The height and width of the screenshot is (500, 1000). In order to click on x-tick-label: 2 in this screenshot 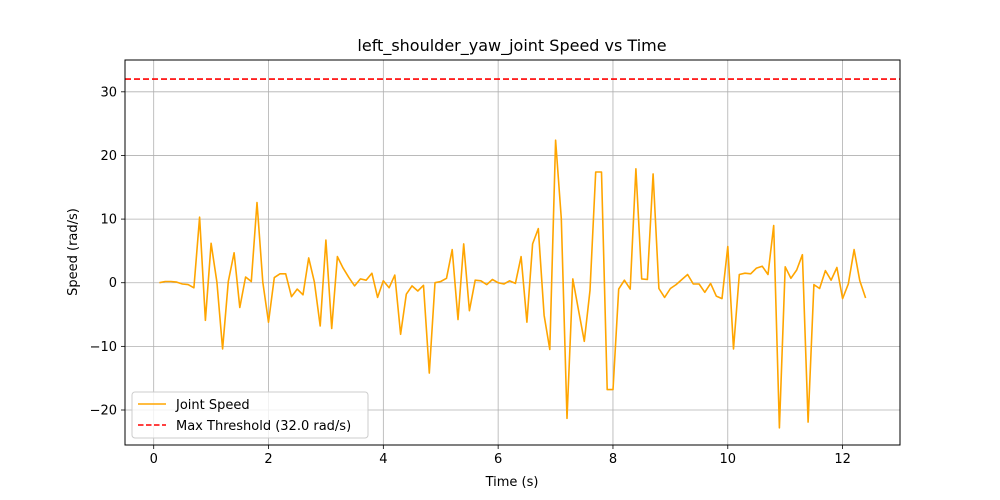, I will do `click(268, 459)`.